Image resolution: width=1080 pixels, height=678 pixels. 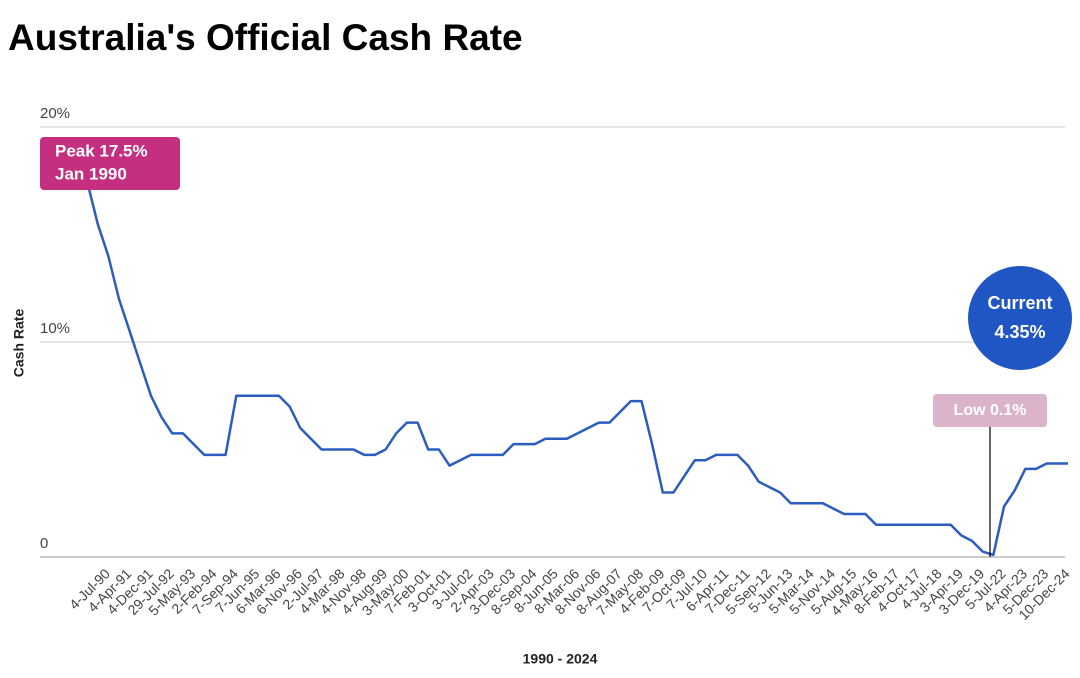 I want to click on annotation-text: Low 0.1%, so click(x=990, y=410).